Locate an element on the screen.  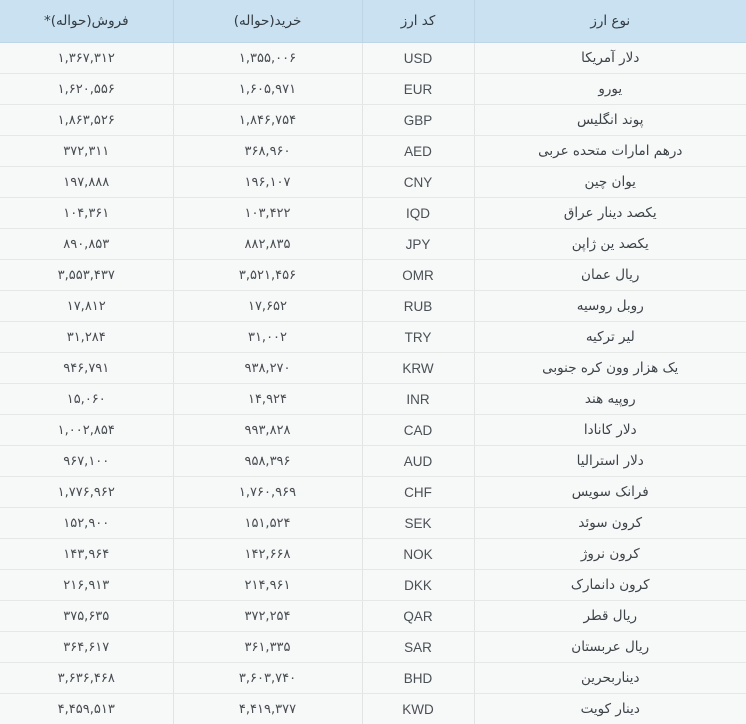
table-header-row: نوع ارز کد ارز خرید(حواله) فروش(حواله)* is located at coordinates (373, 21).